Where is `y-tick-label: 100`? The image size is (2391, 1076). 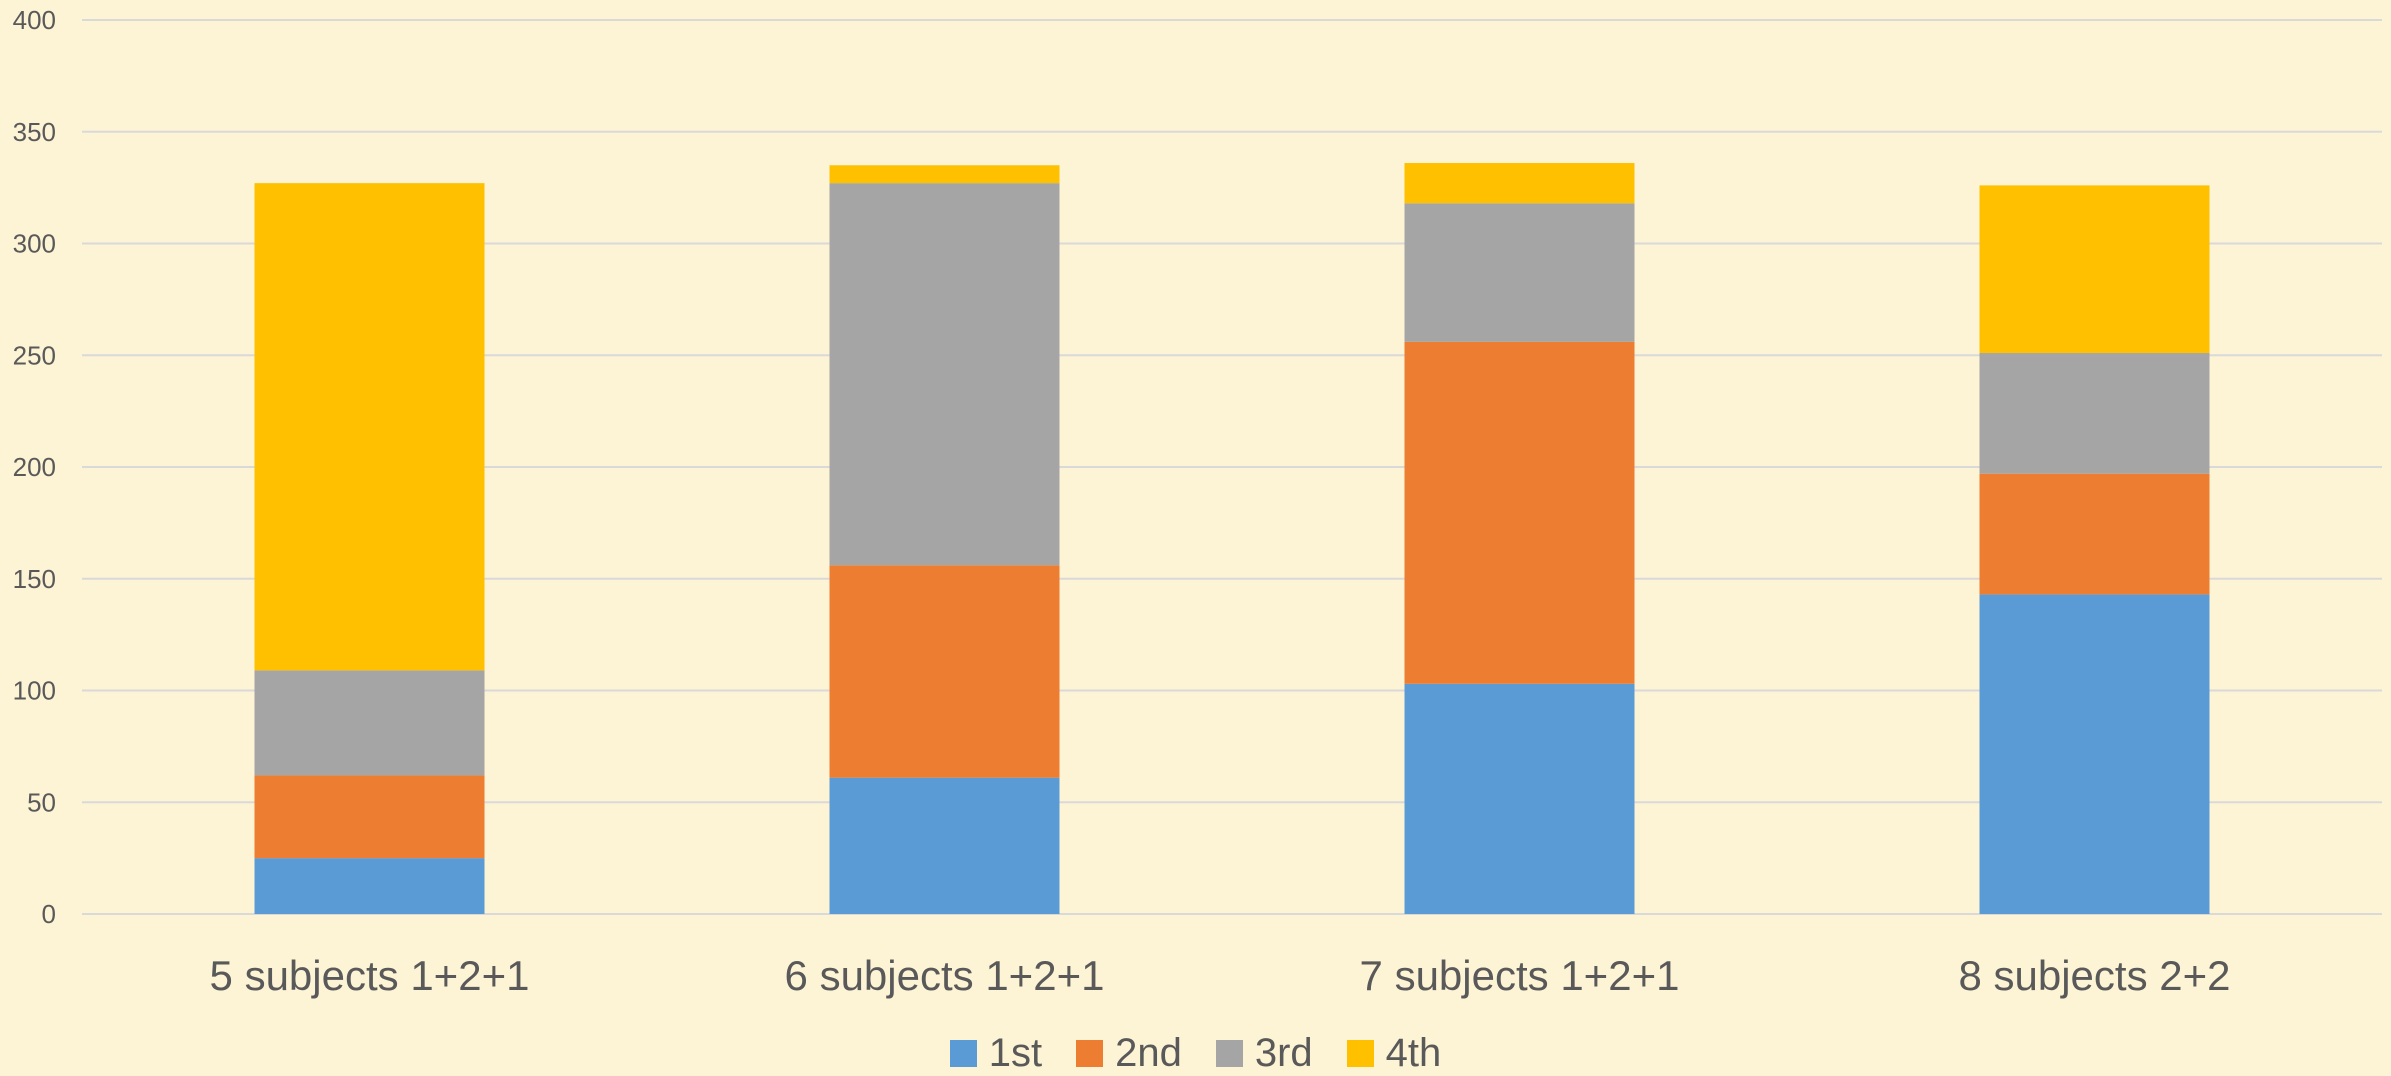 y-tick-label: 100 is located at coordinates (34, 691).